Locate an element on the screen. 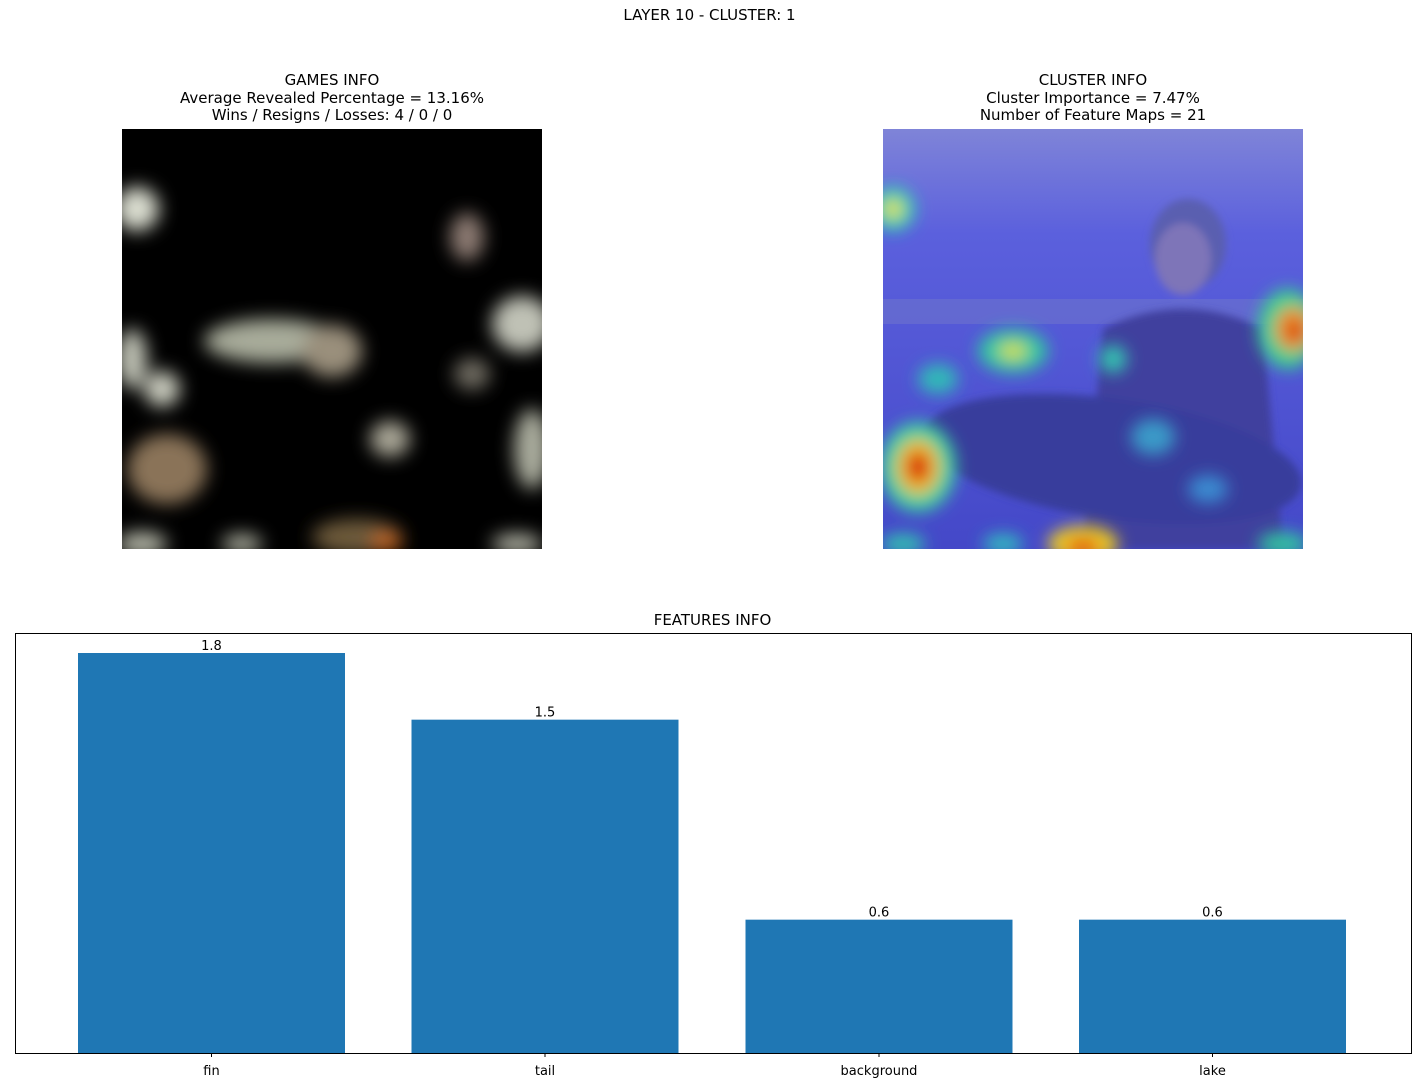 The image size is (1419, 1087). x-tick-label-tail: tail is located at coordinates (545, 1071).